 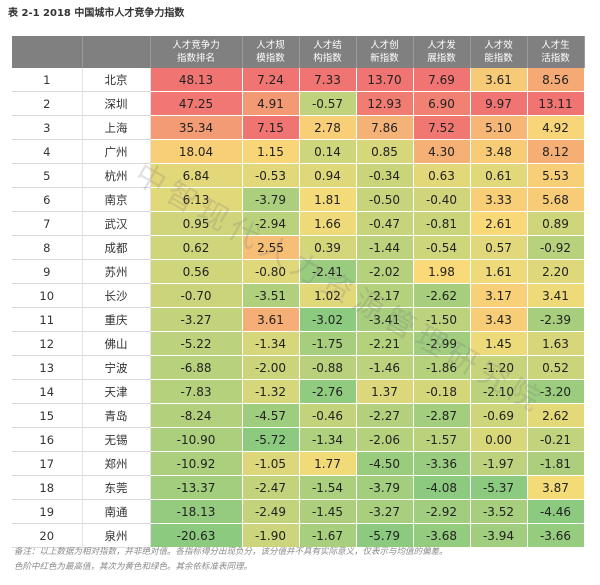 I want to click on column-header-line: 活指数, so click(x=555, y=58).